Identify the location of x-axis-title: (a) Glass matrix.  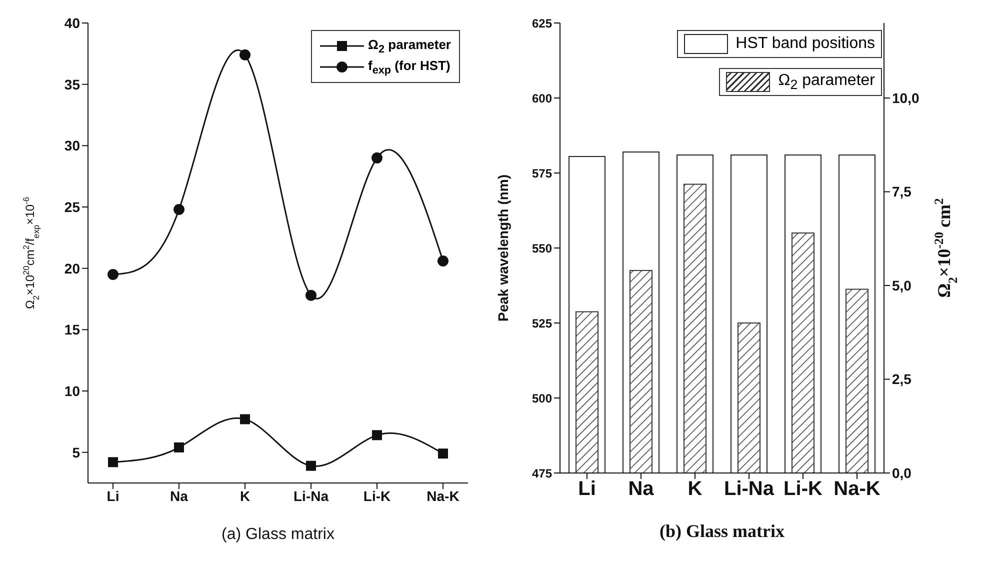
(278, 534).